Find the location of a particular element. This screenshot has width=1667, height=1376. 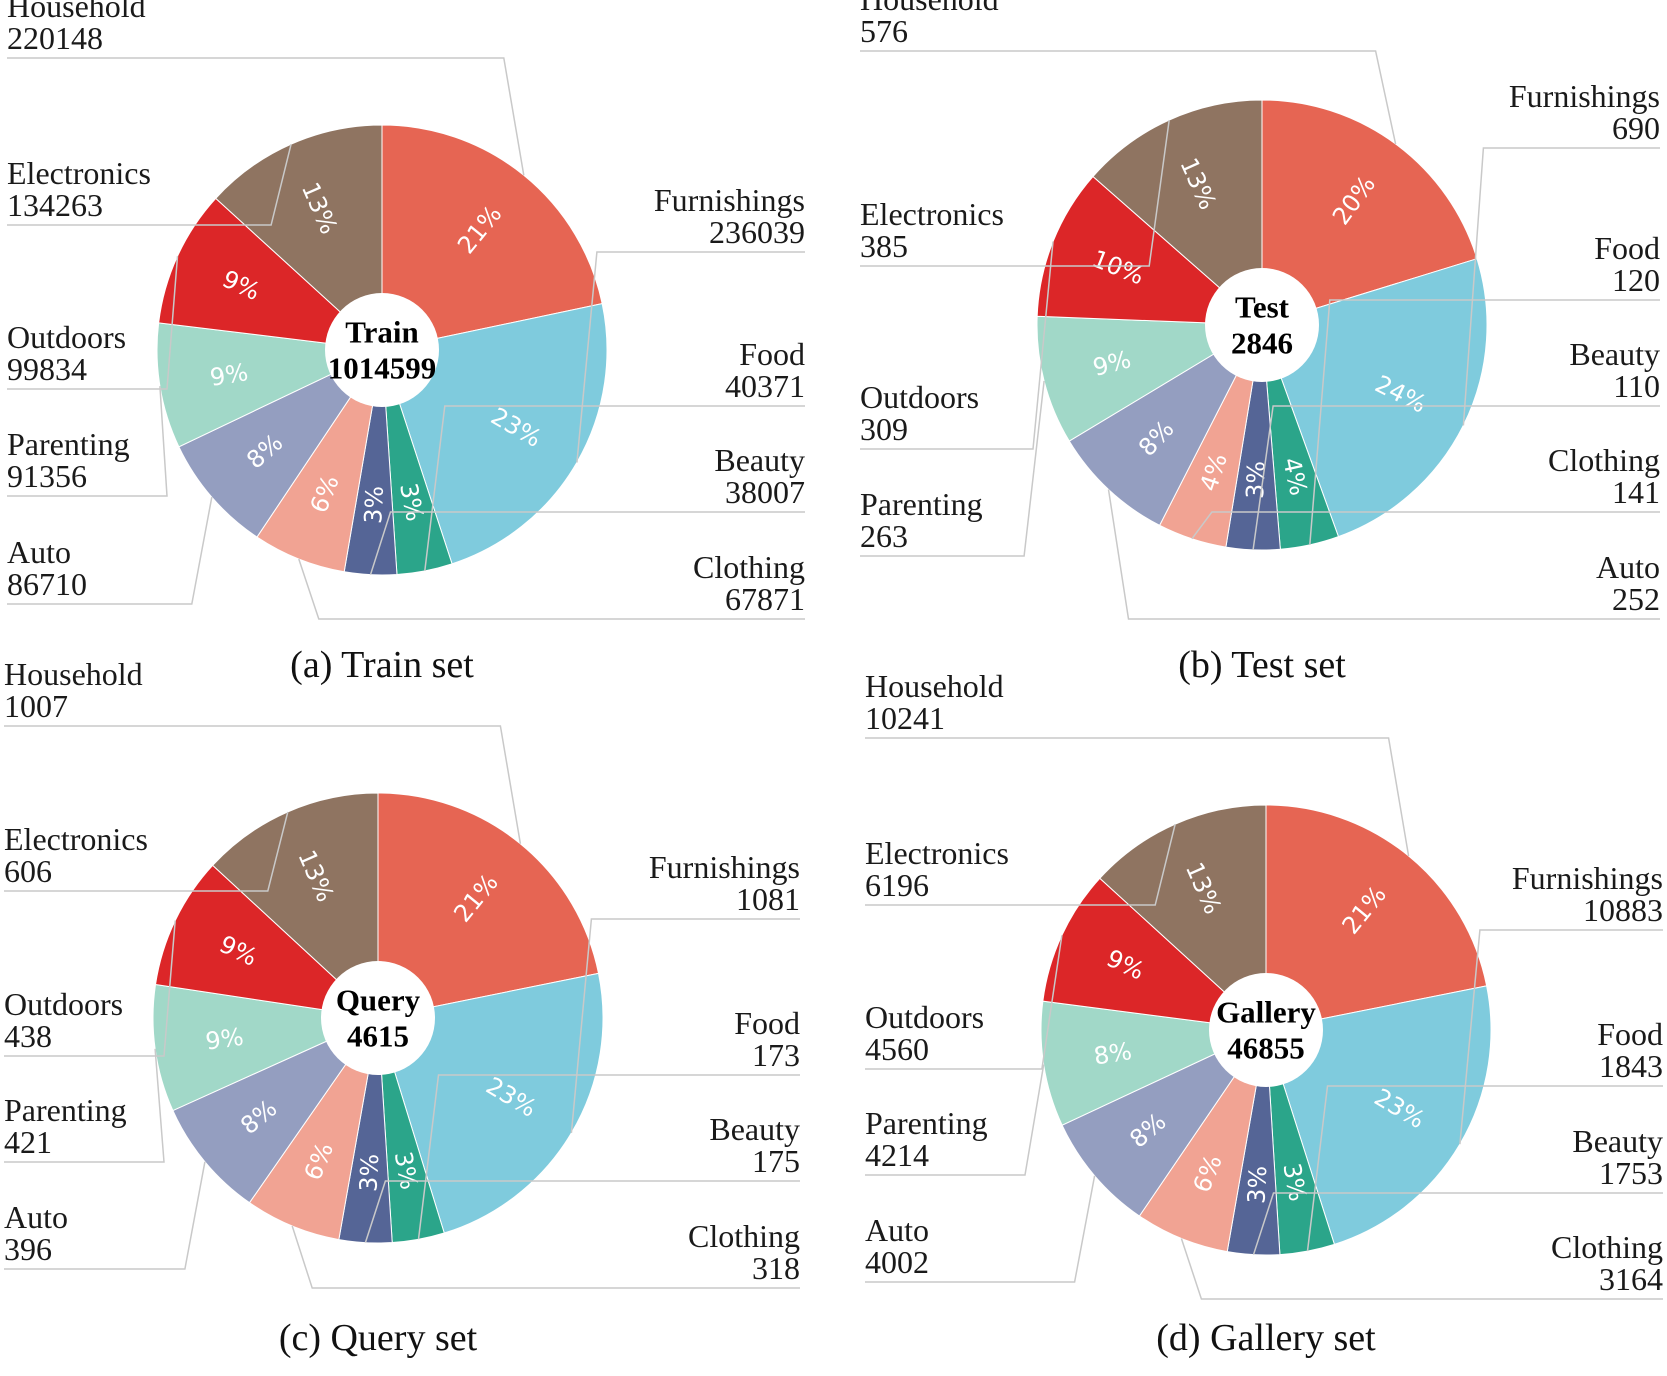

label-value-beauty: 175 is located at coordinates (776, 1161).